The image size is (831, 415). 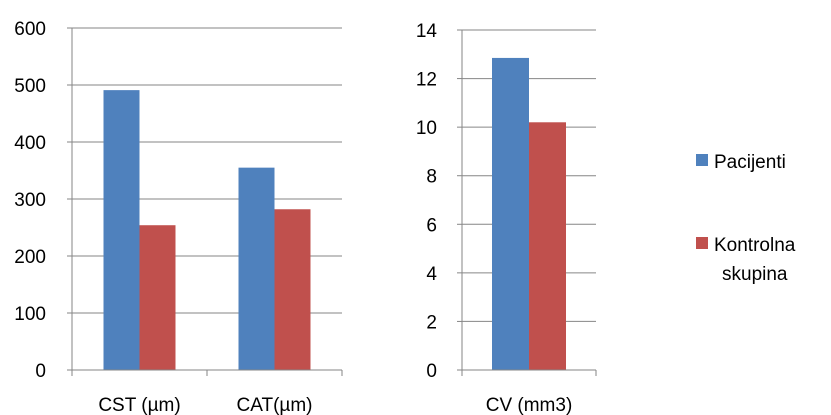 I want to click on bar-kontrolna-skupina-cv-mm3, so click(x=547, y=246).